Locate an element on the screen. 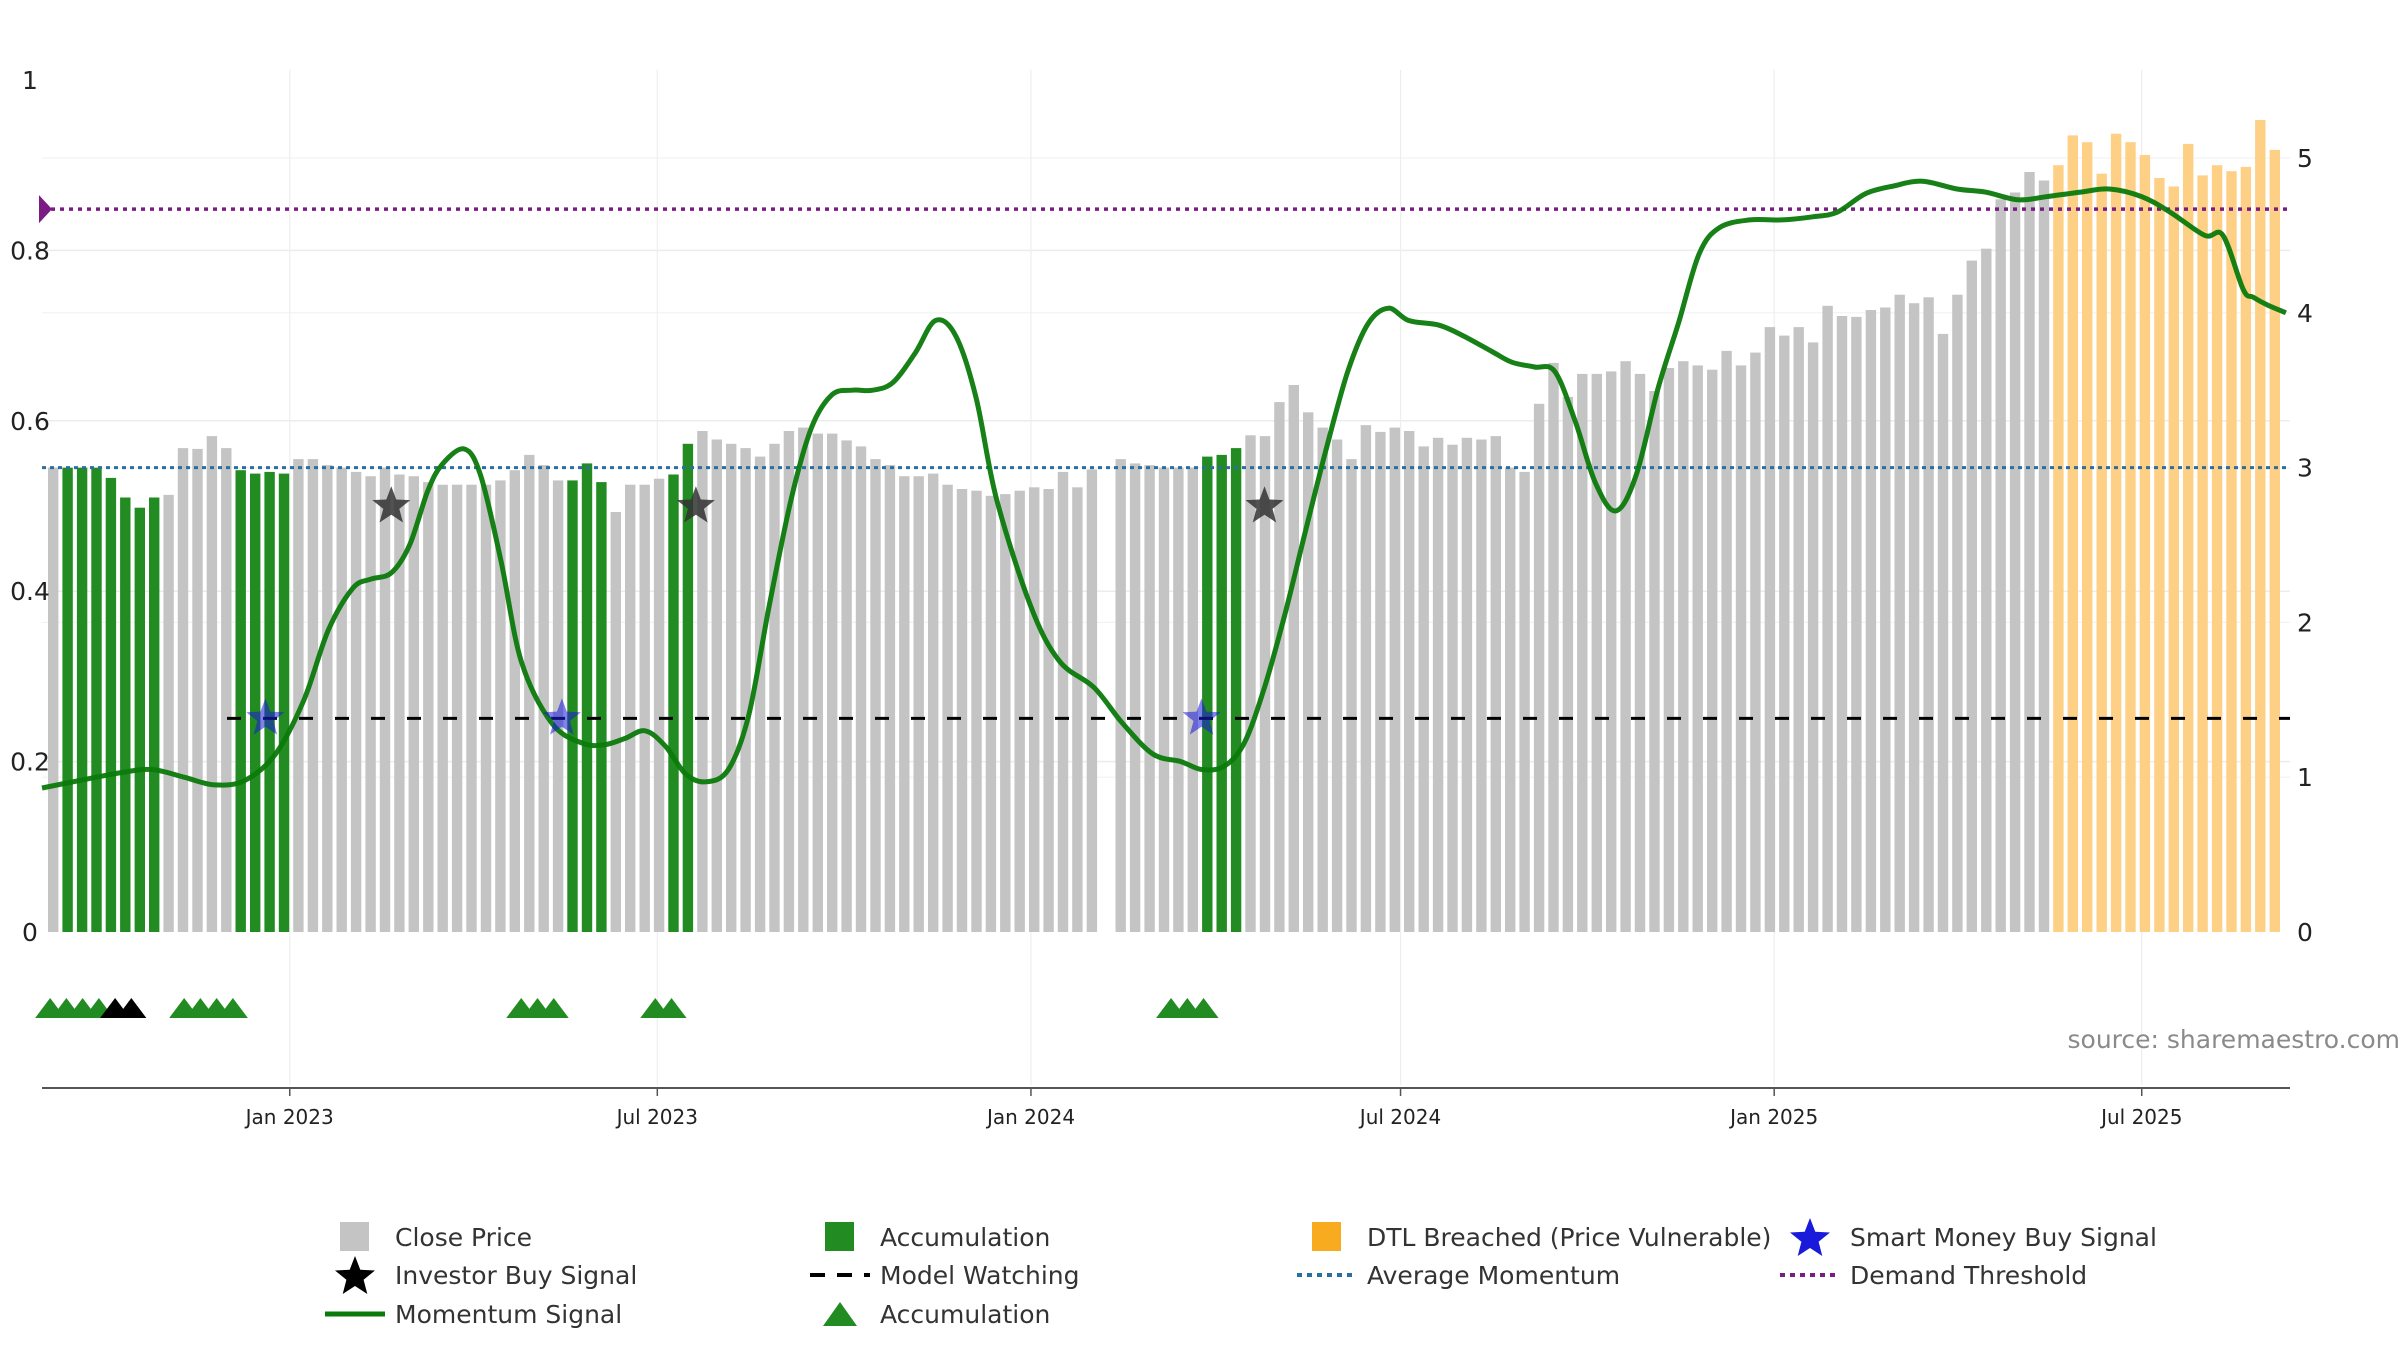 The height and width of the screenshot is (1350, 2400). investor-triangle is located at coordinates (131, 1008).